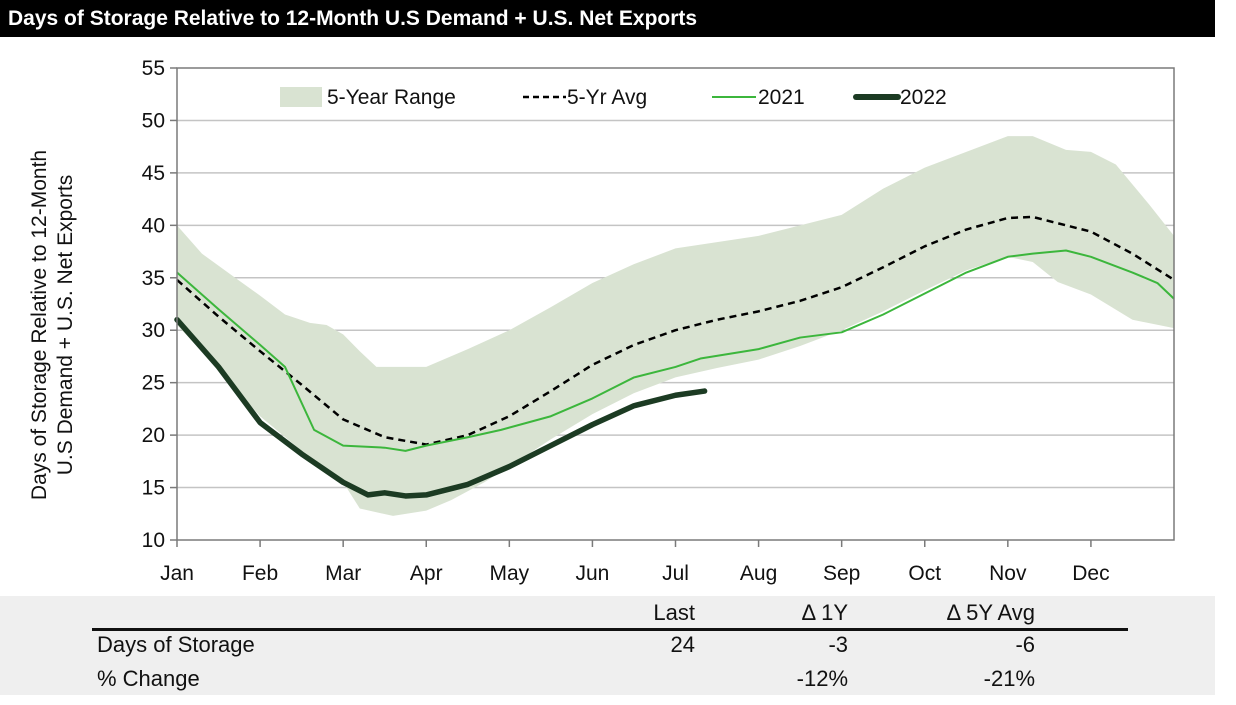 Image resolution: width=1236 pixels, height=705 pixels. I want to click on pct-change-delta-5y: -21%, so click(1009, 678).